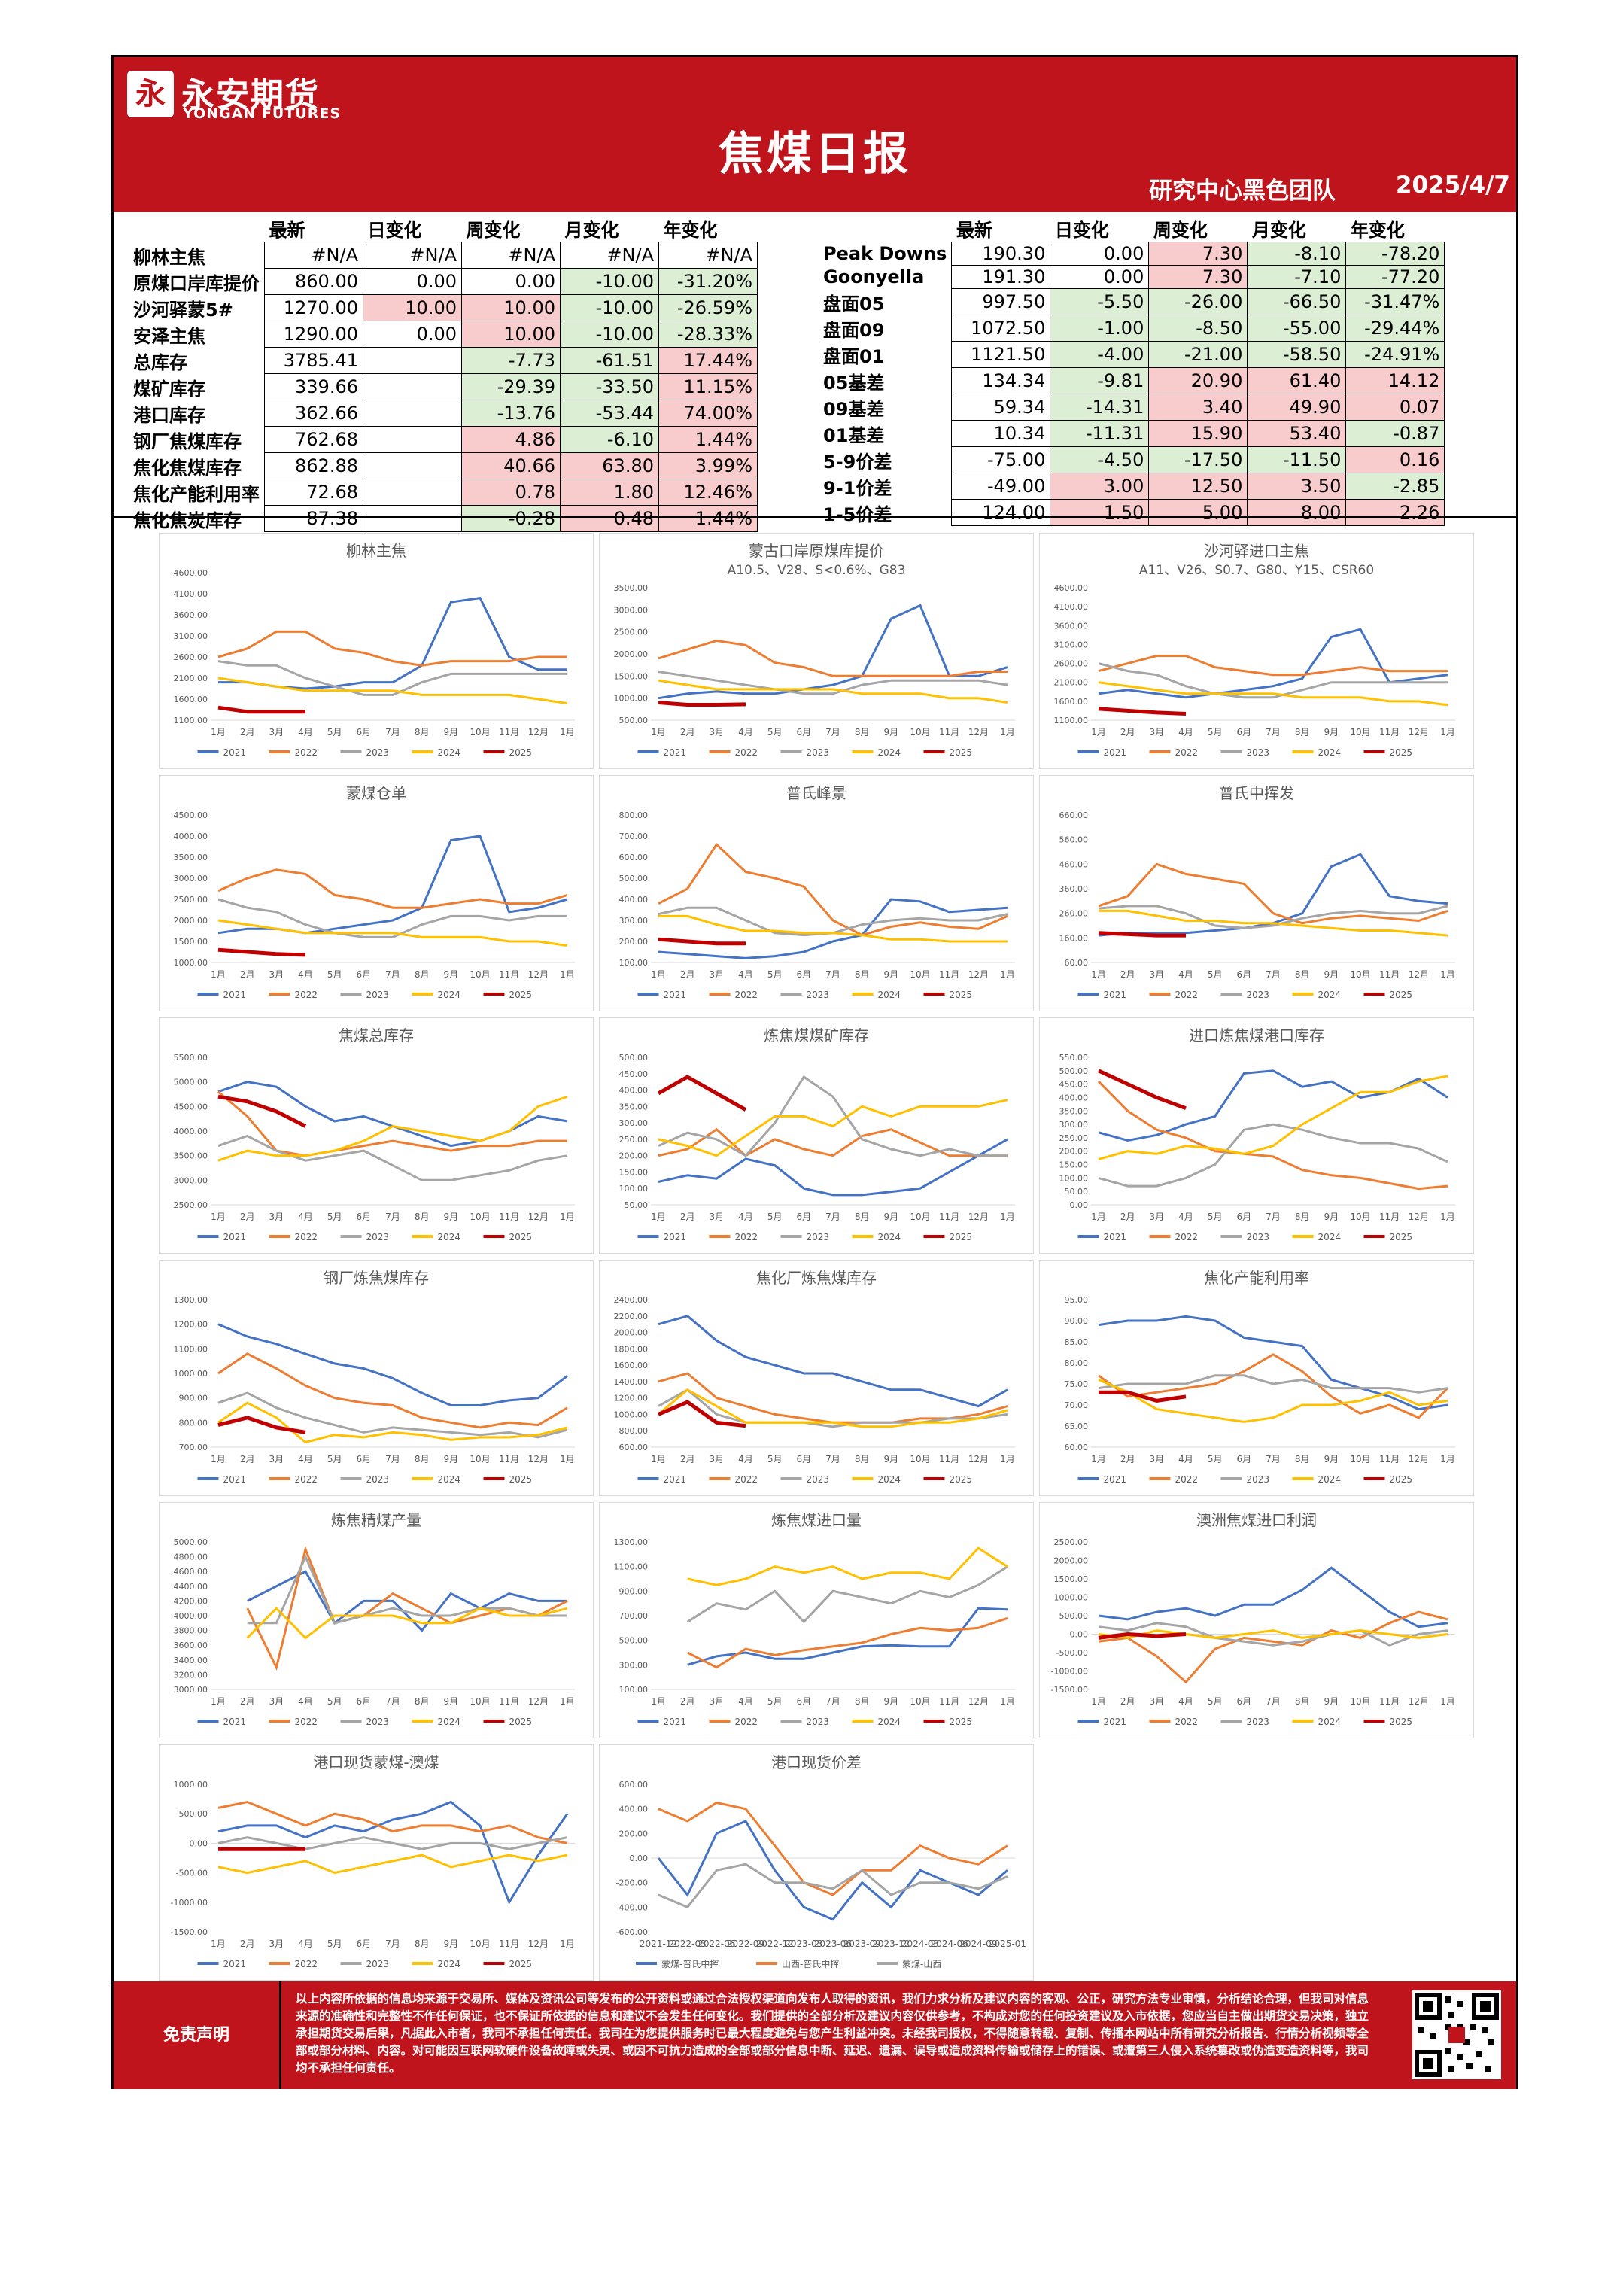 The image size is (1623, 2296). What do you see at coordinates (702, 942) in the screenshot?
I see `series-line-2025` at bounding box center [702, 942].